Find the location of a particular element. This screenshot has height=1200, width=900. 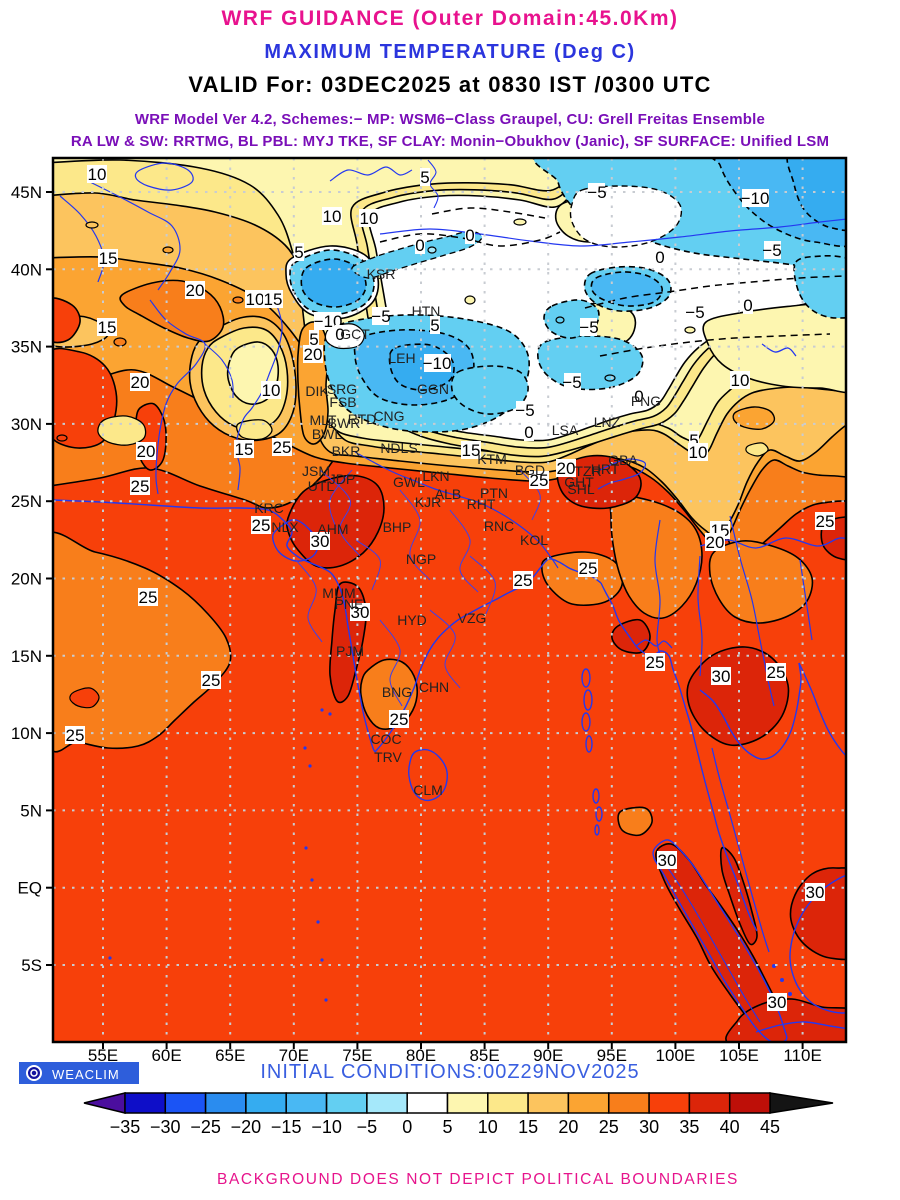

svg-text: TZR is located at coordinates (587, 471).